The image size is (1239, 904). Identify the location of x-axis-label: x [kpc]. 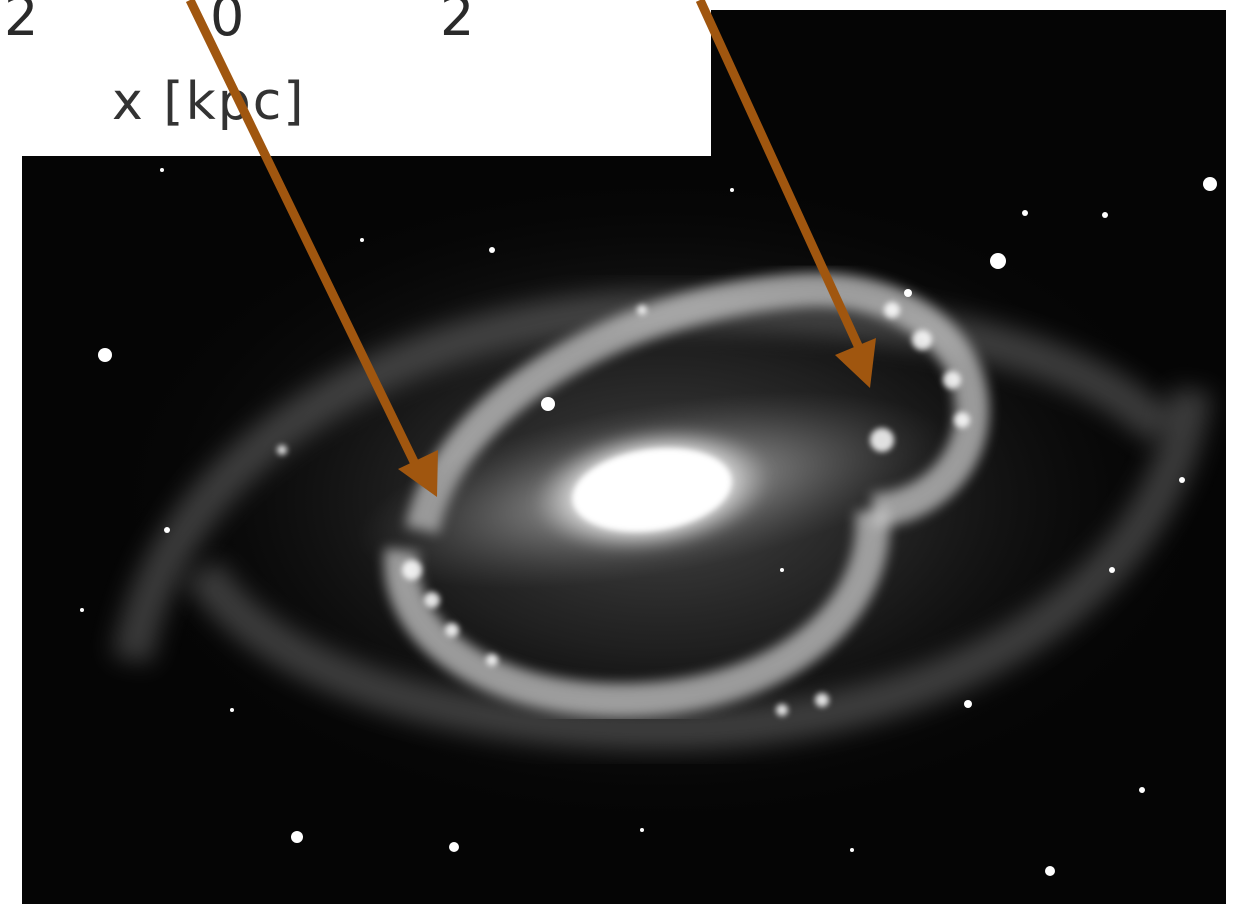
(209, 102).